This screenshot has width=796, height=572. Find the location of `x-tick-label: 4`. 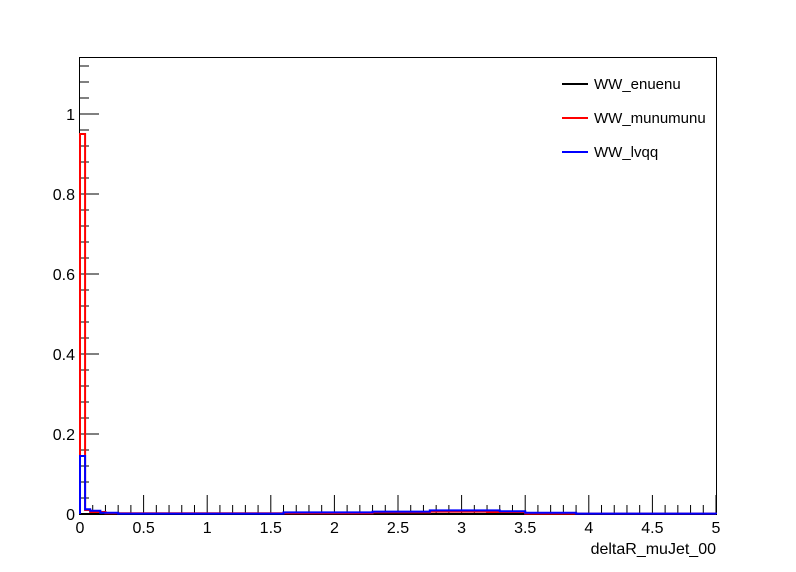

x-tick-label: 4 is located at coordinates (588, 528).